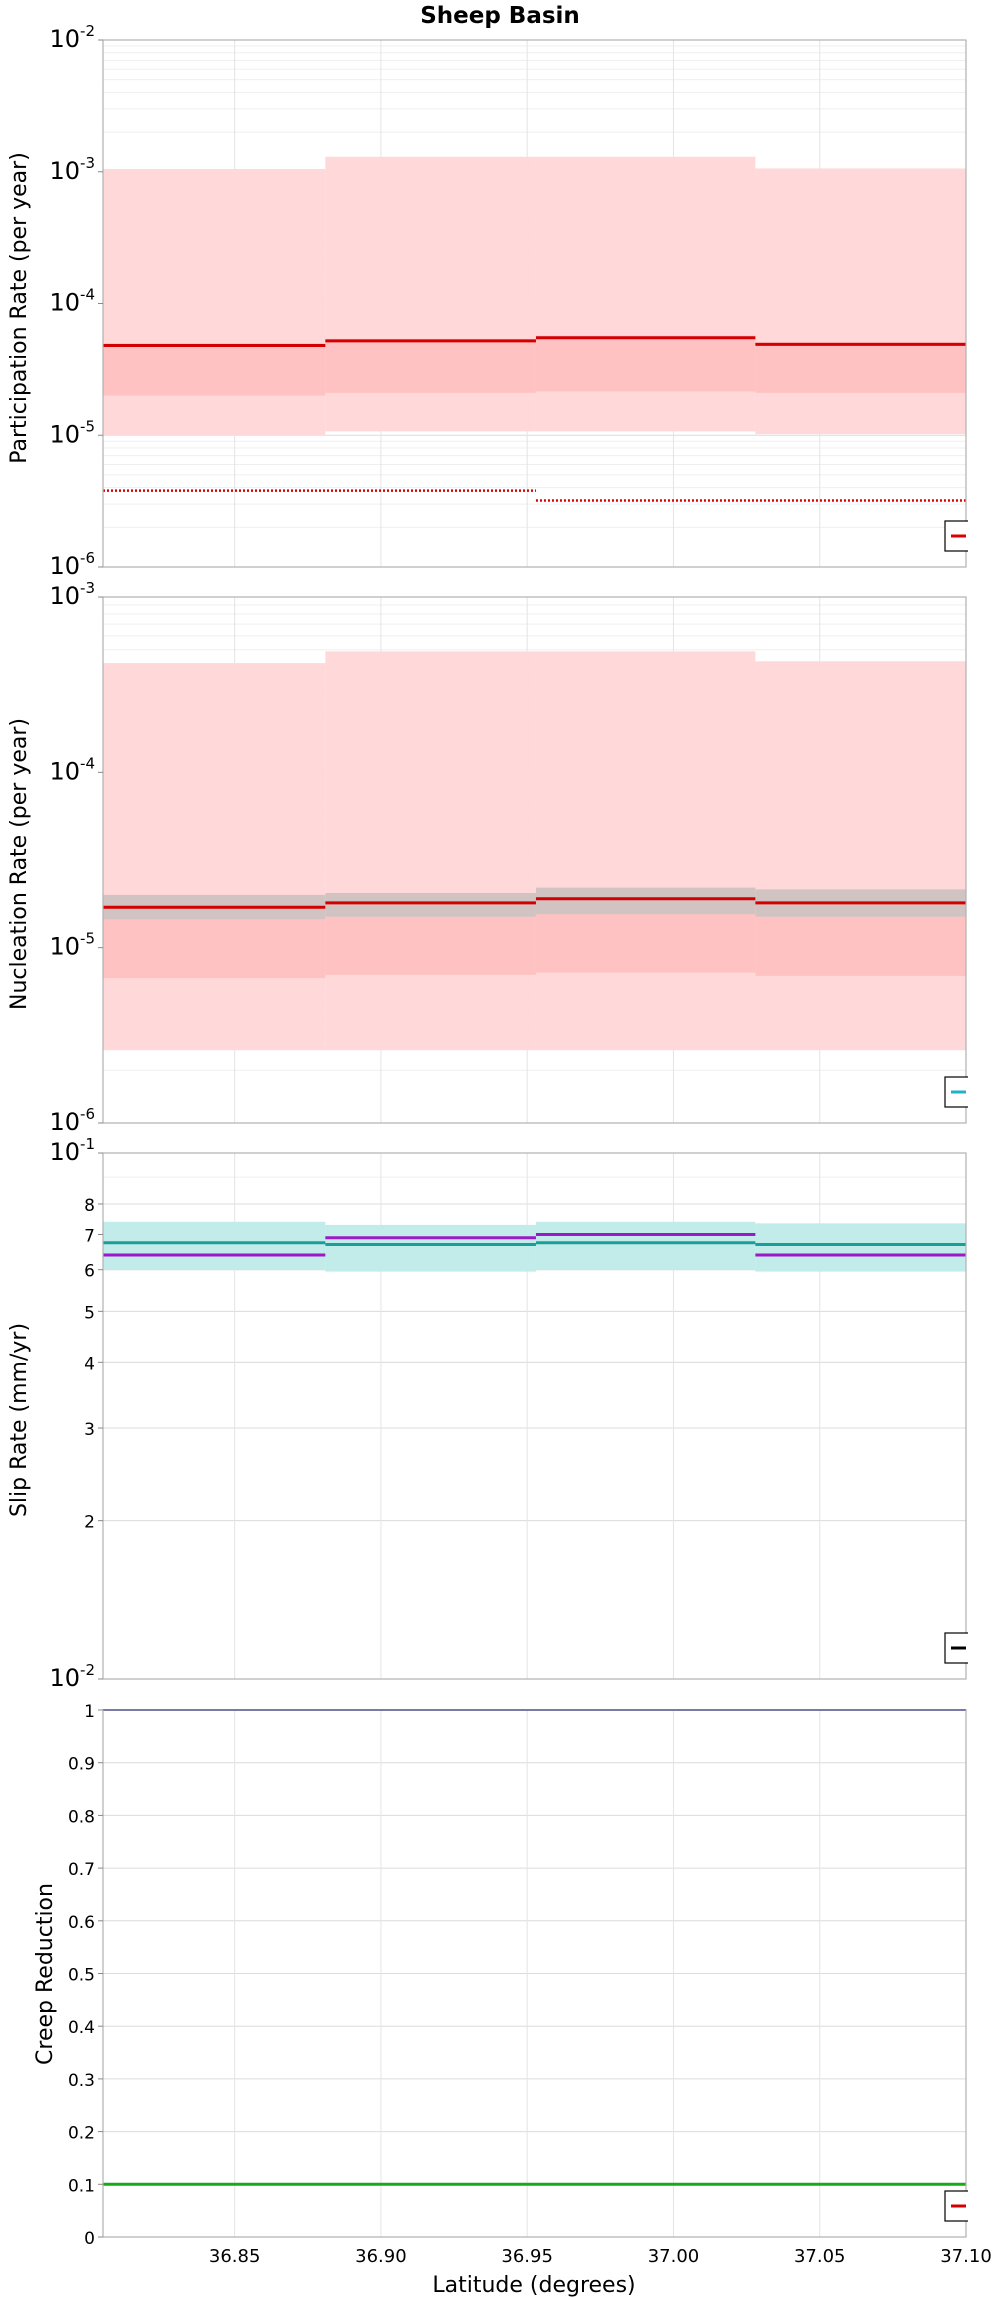 The height and width of the screenshot is (2300, 1000). I want to click on creep-ytick-label: 0.2, so click(81, 2134).